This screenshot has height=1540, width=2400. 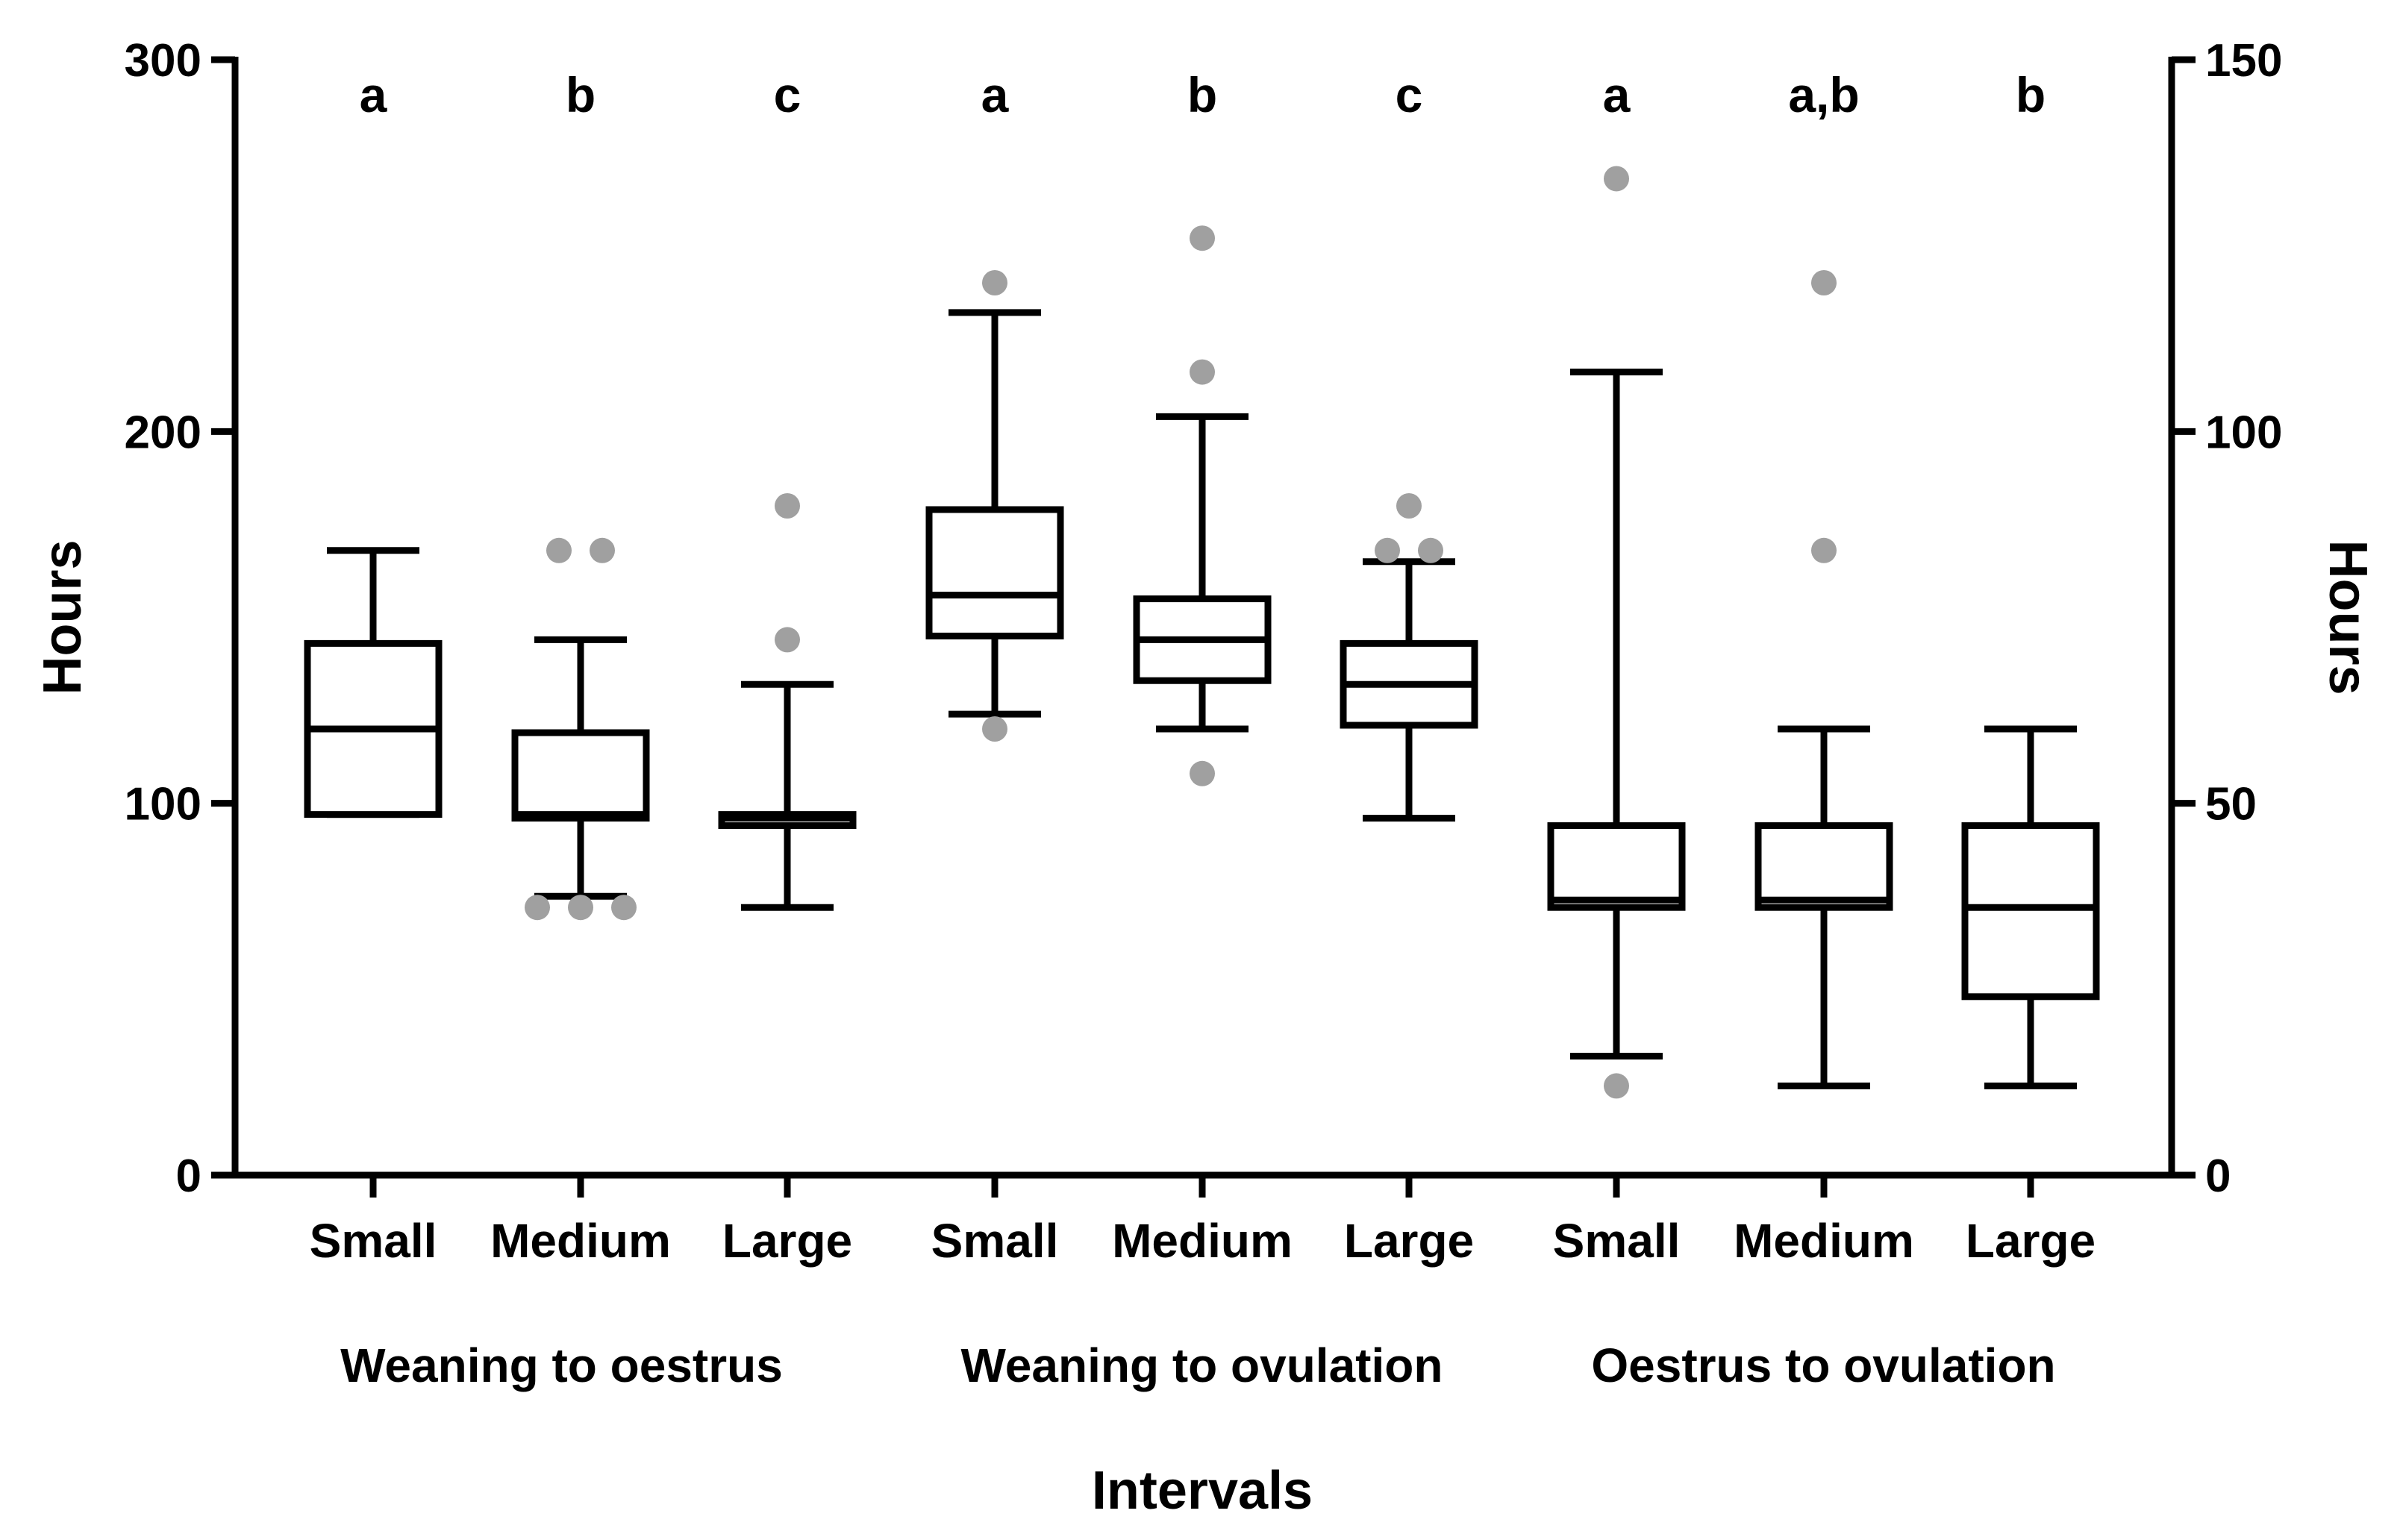 I want to click on right-y-tick-label: 150, so click(x=2243, y=61).